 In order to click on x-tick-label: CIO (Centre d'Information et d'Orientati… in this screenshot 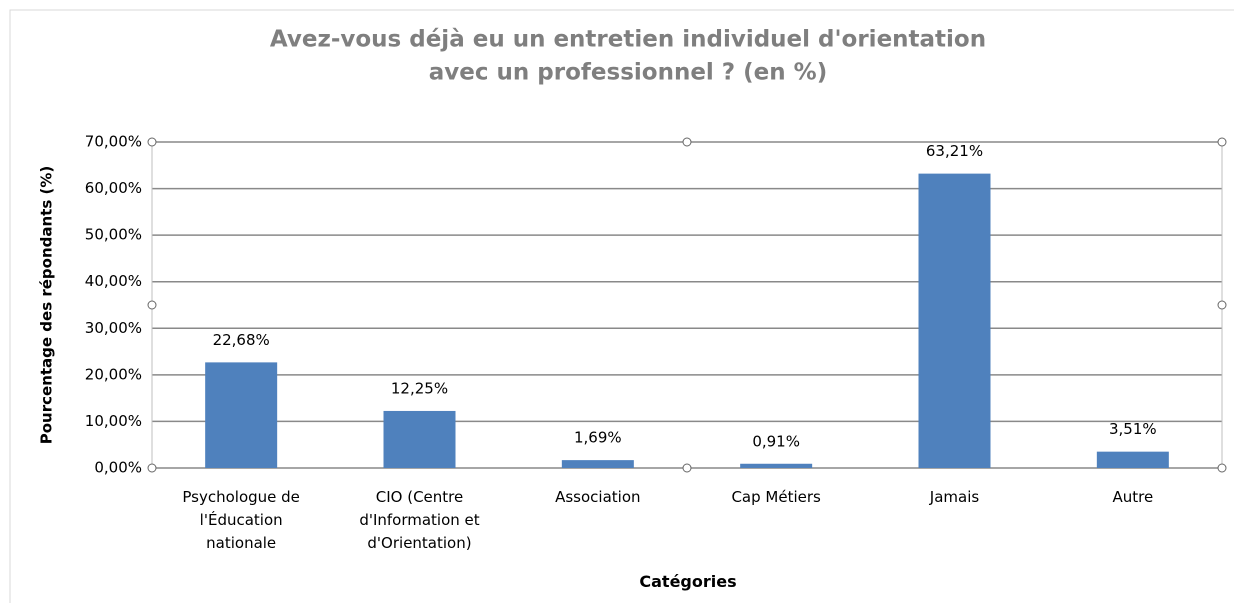, I will do `click(419, 520)`.